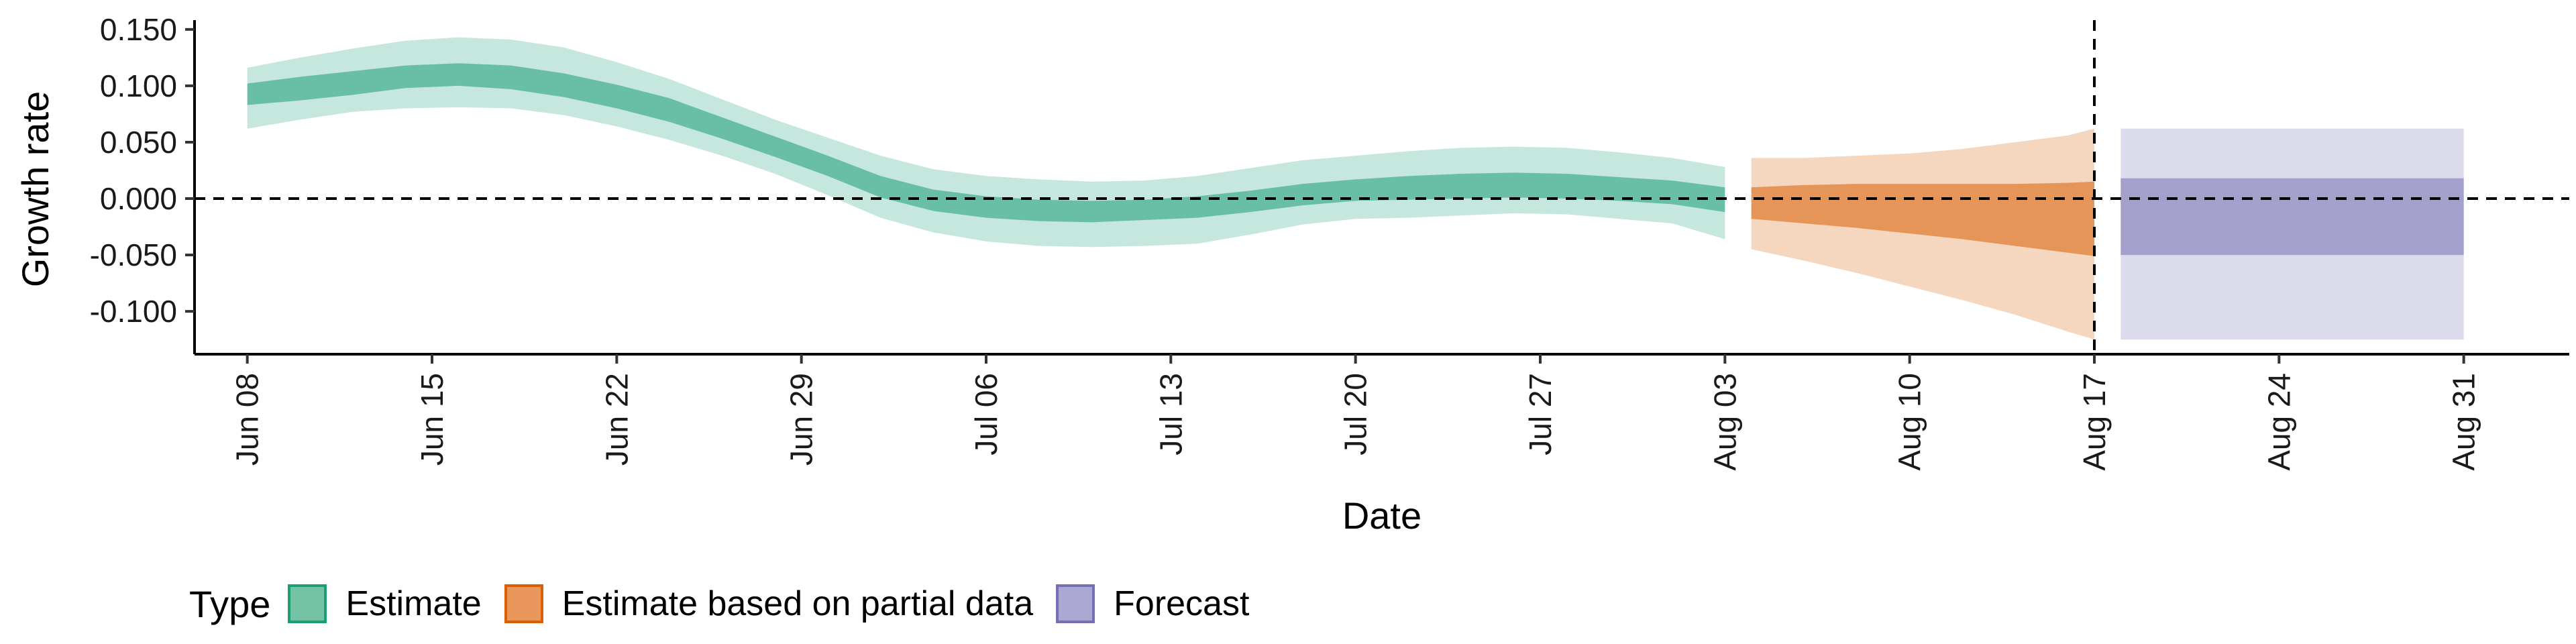 This screenshot has width=2576, height=644. I want to click on x-tick-label: Jul 06, so click(986, 414).